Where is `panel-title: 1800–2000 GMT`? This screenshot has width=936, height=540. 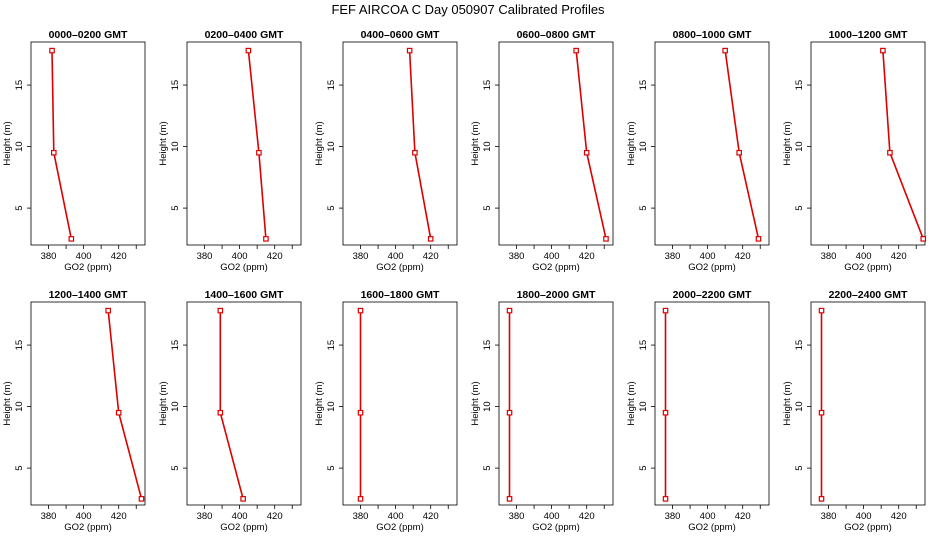 panel-title: 1800–2000 GMT is located at coordinates (556, 295).